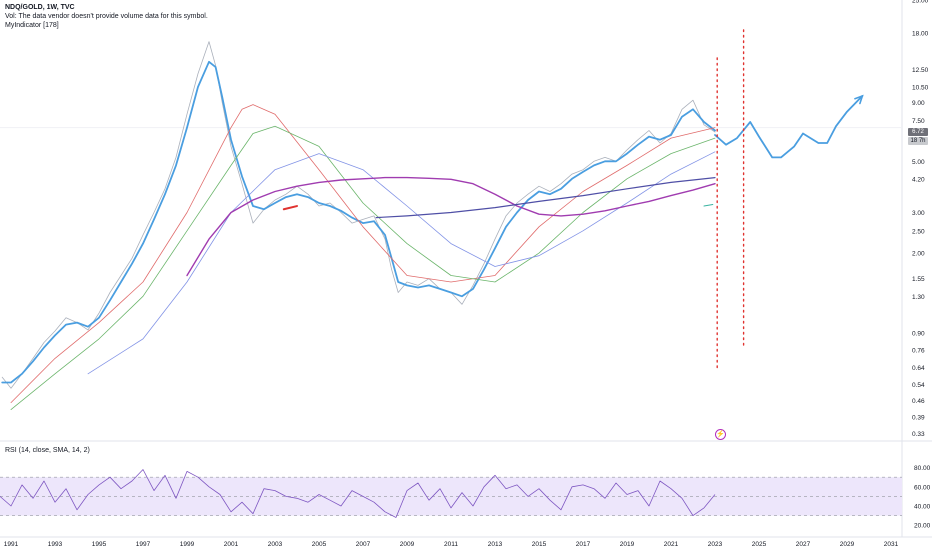 Image resolution: width=932 pixels, height=555 pixels. I want to click on price-tick-label: 25.00, so click(920, 2).